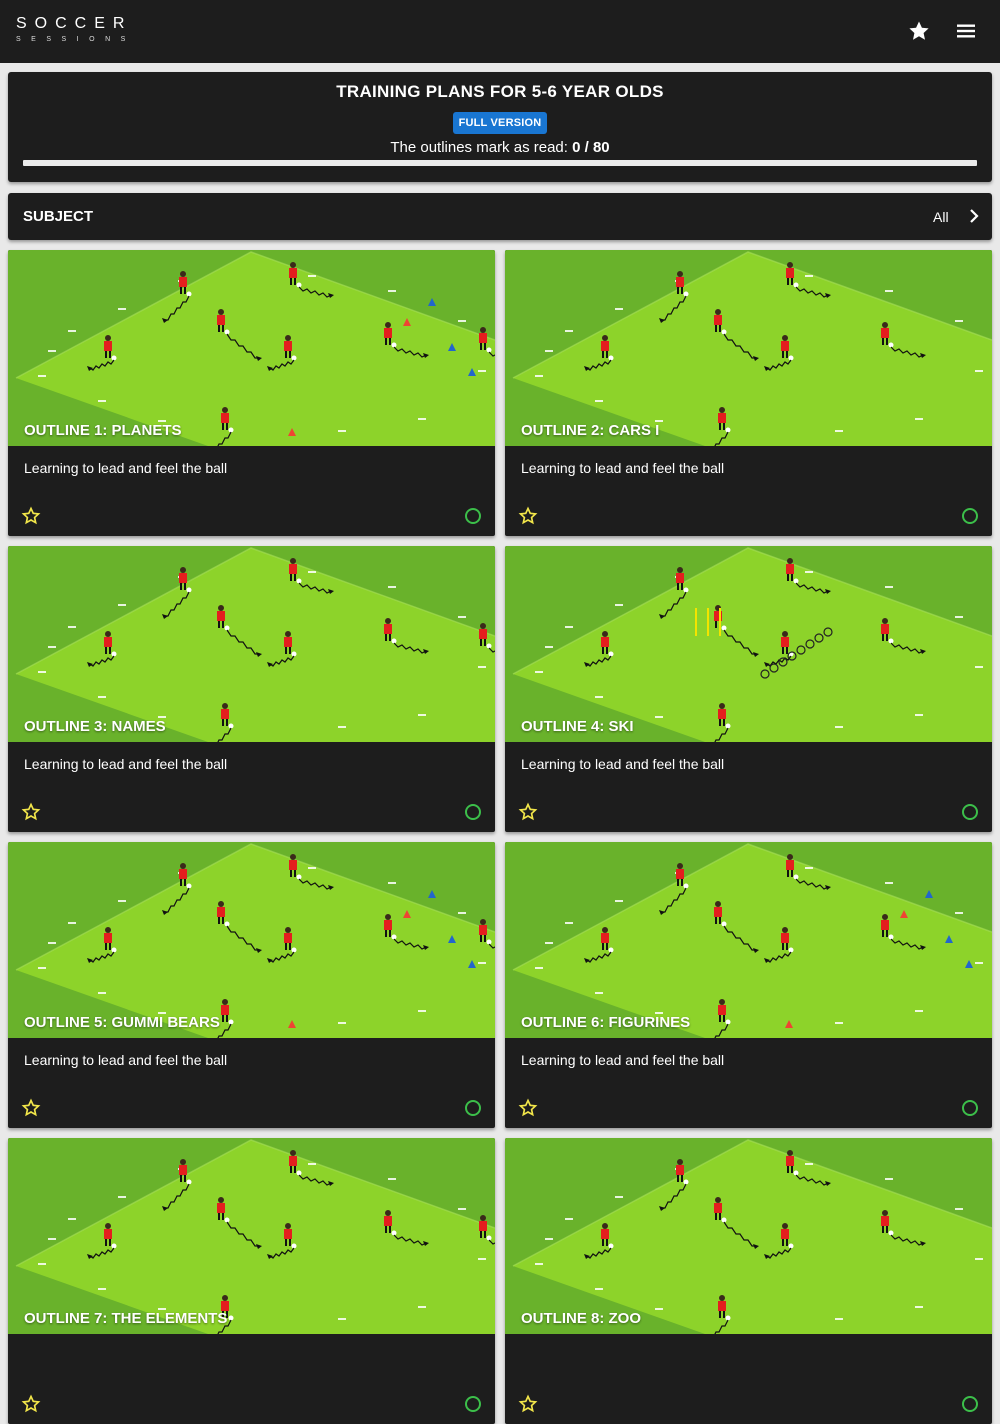 The height and width of the screenshot is (1424, 1000). What do you see at coordinates (500, 91) in the screenshot?
I see `page-title: TRAINING PLANS FOR 5-6 YEAR OLDS` at bounding box center [500, 91].